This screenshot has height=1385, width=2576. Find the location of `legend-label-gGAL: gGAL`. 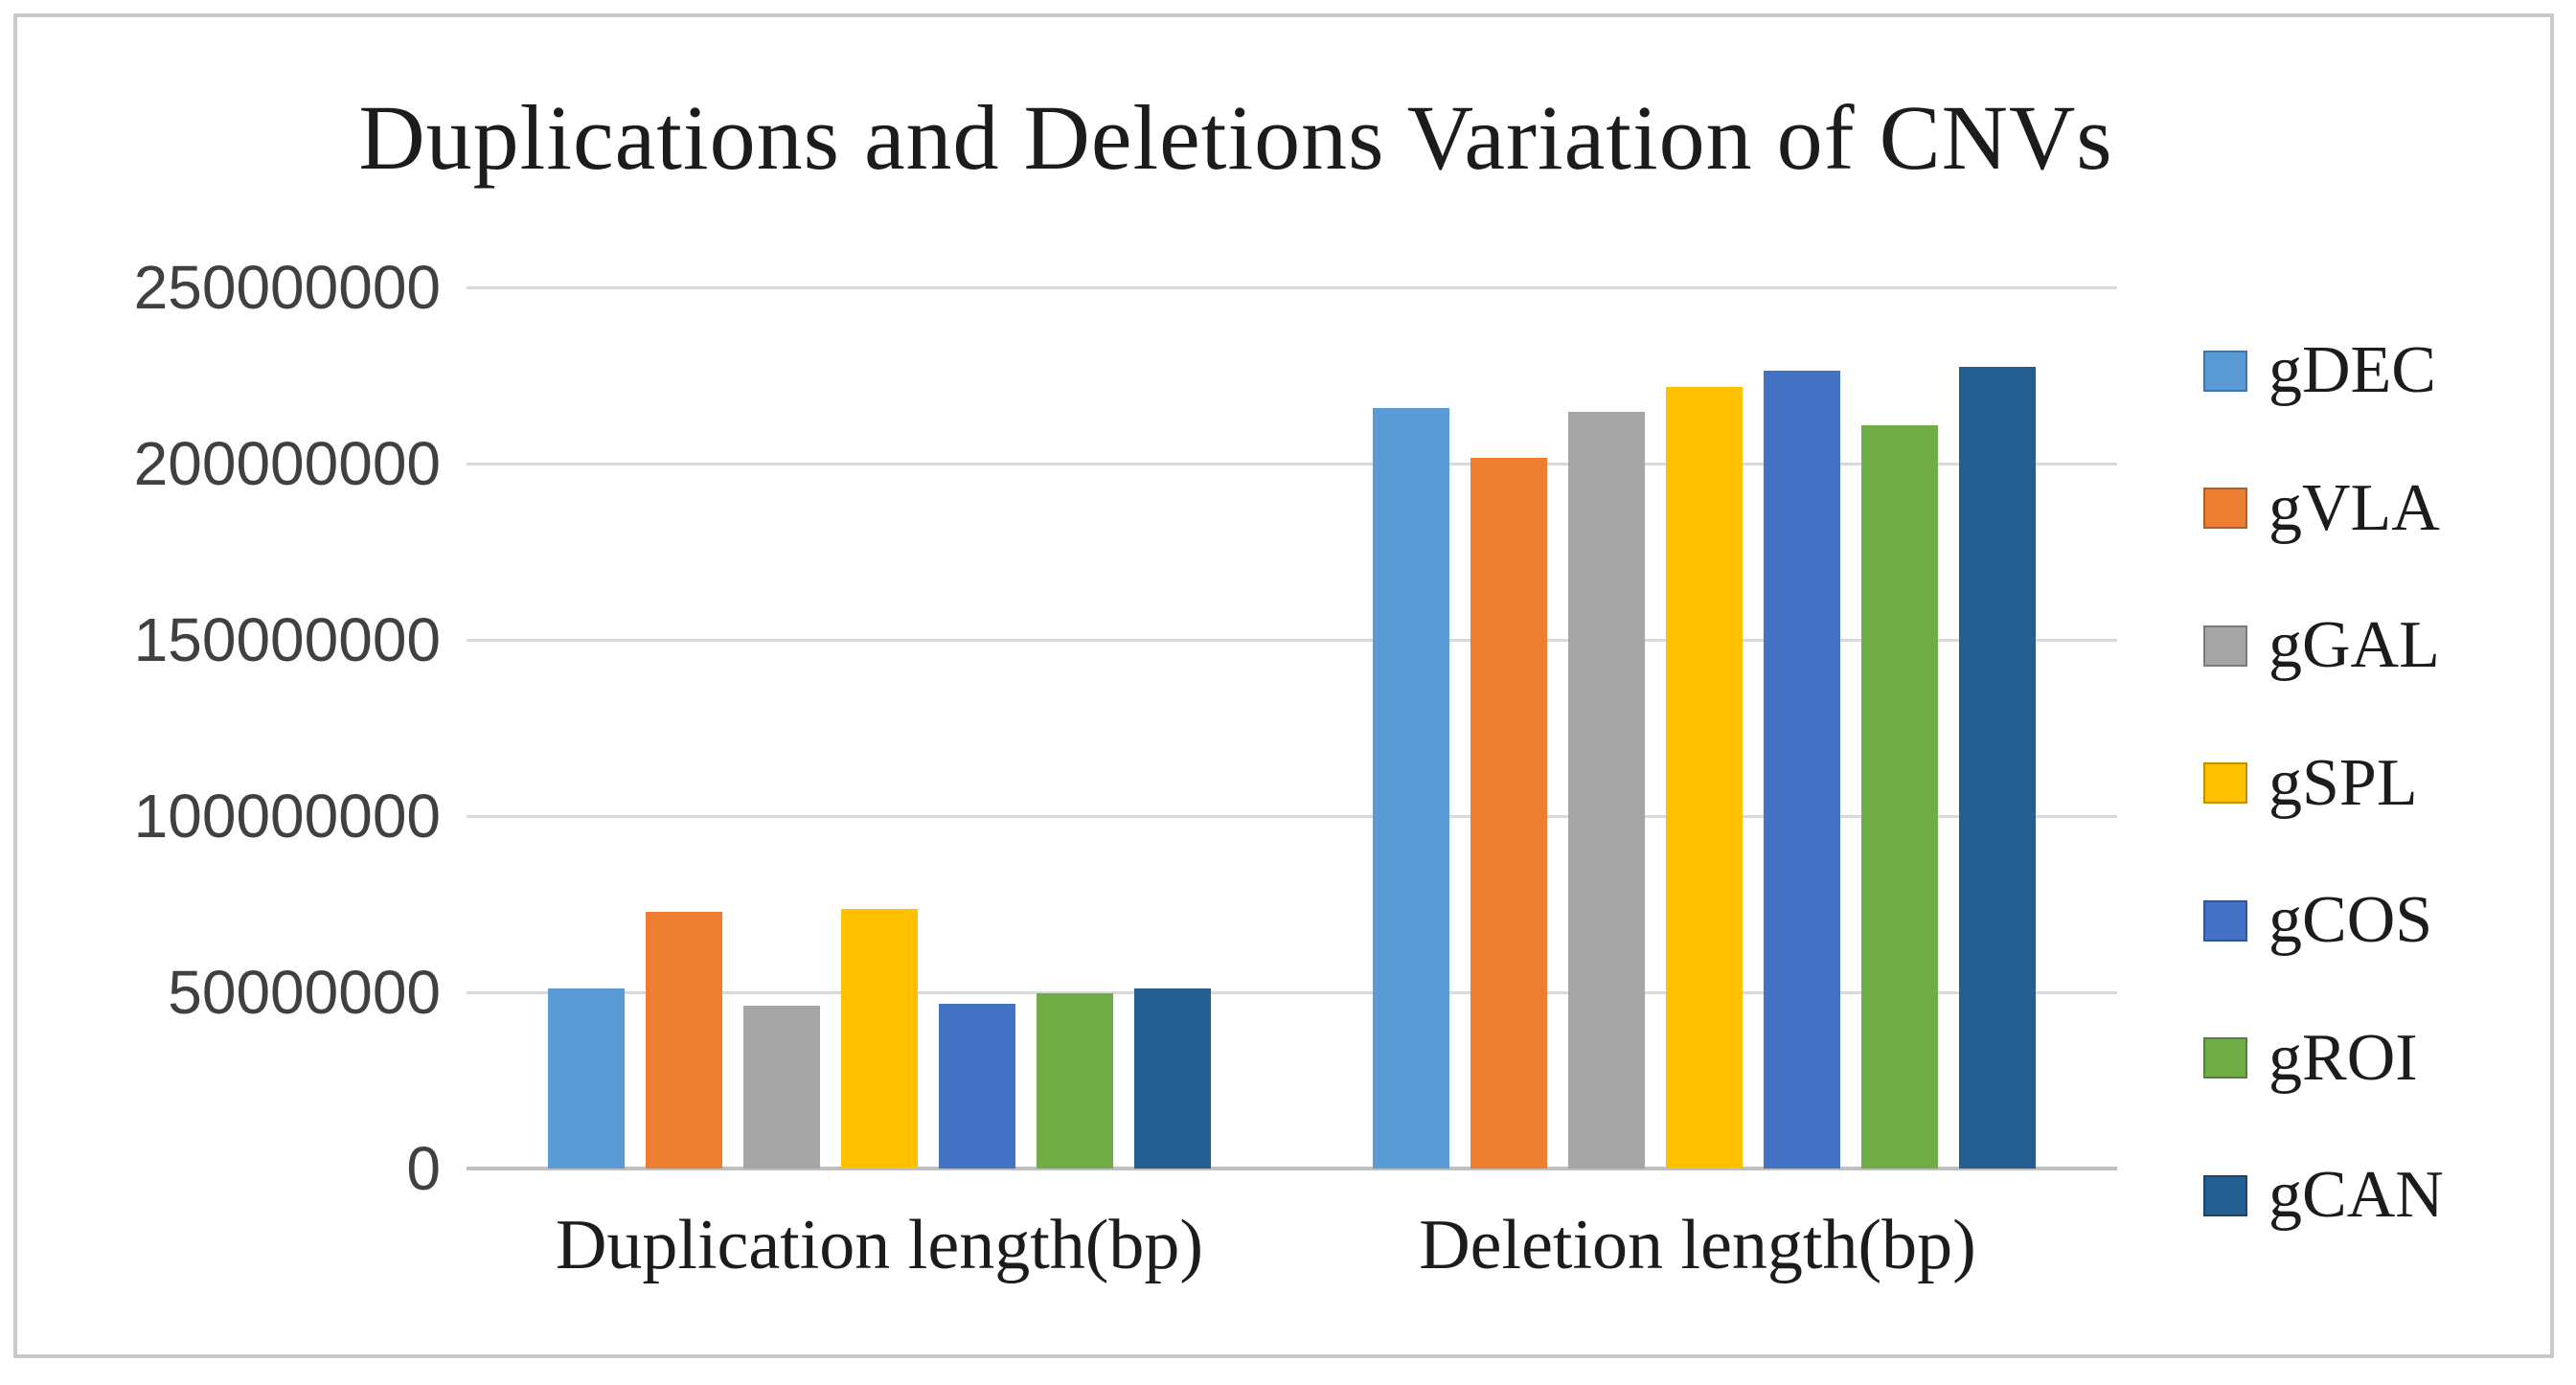

legend-label-gGAL: gGAL is located at coordinates (2354, 645).